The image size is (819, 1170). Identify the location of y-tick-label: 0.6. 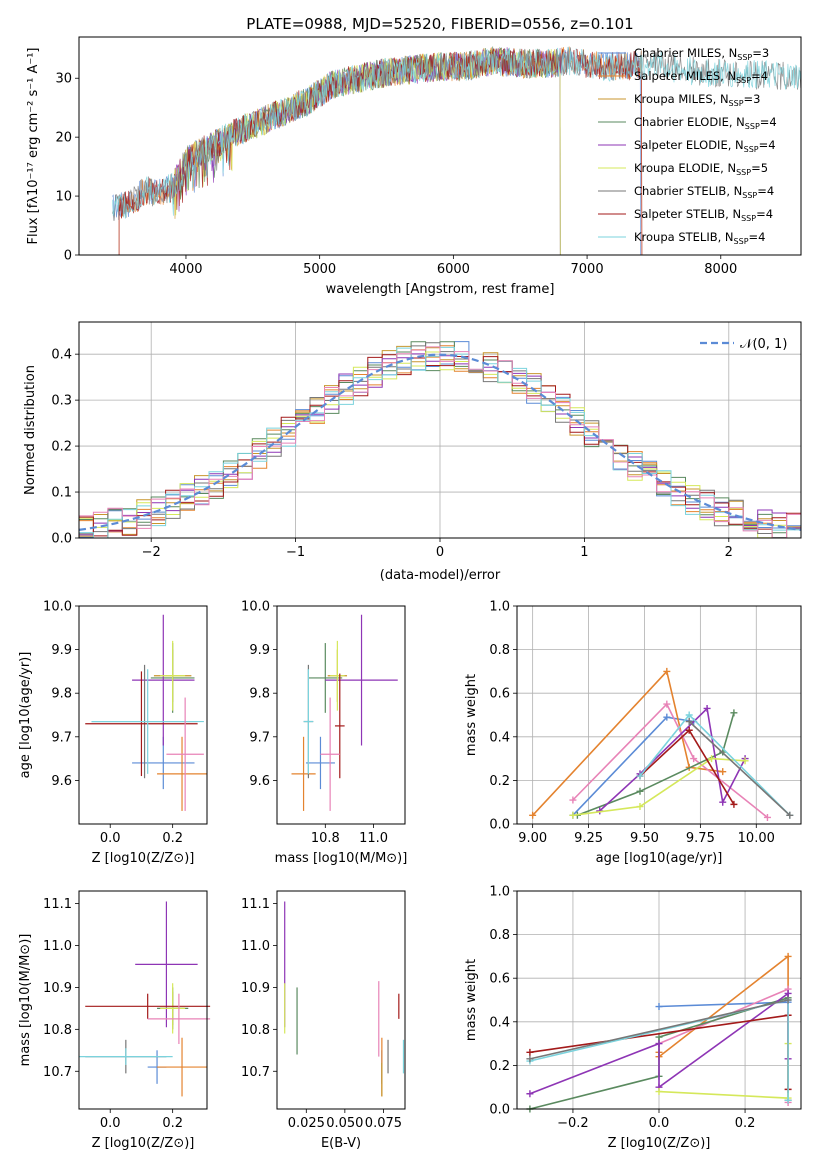
(499, 979).